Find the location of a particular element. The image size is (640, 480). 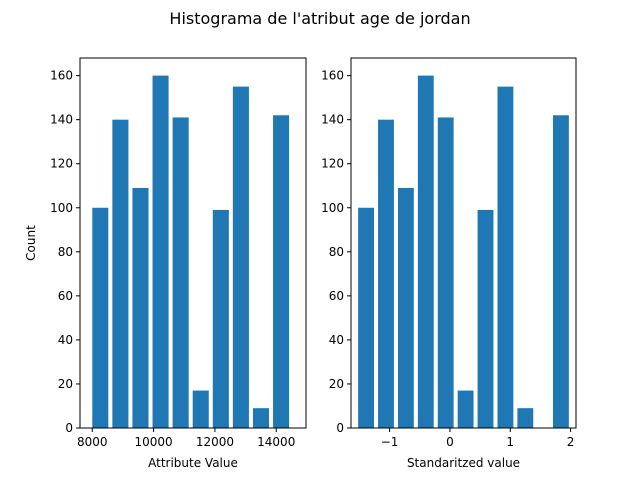

x-tick-label: 0 is located at coordinates (450, 442).